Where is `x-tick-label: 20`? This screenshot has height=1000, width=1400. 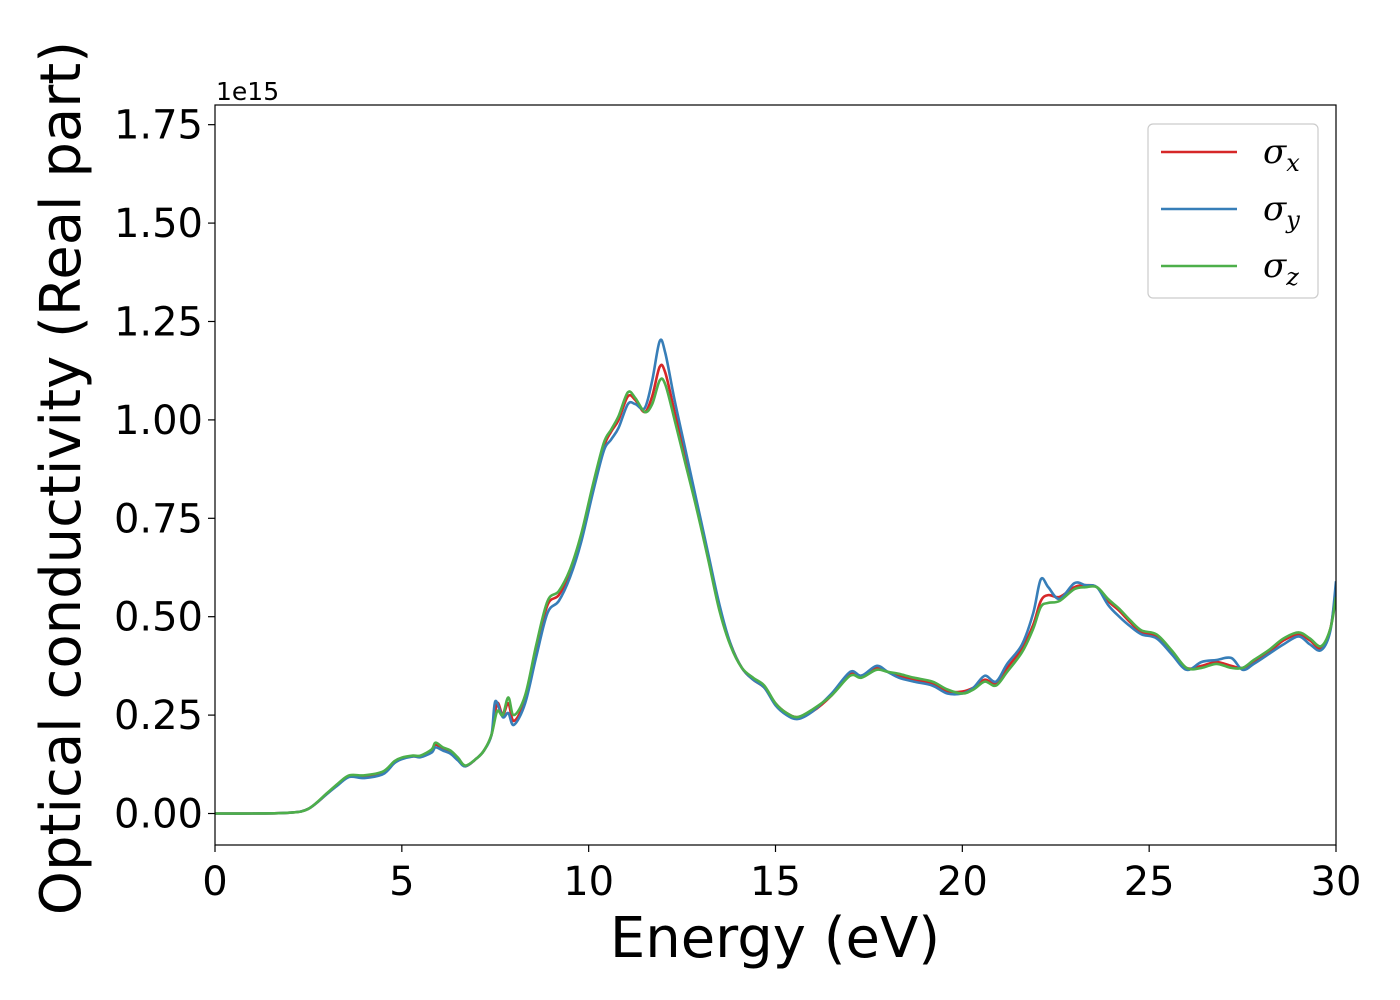 x-tick-label: 20 is located at coordinates (962, 882).